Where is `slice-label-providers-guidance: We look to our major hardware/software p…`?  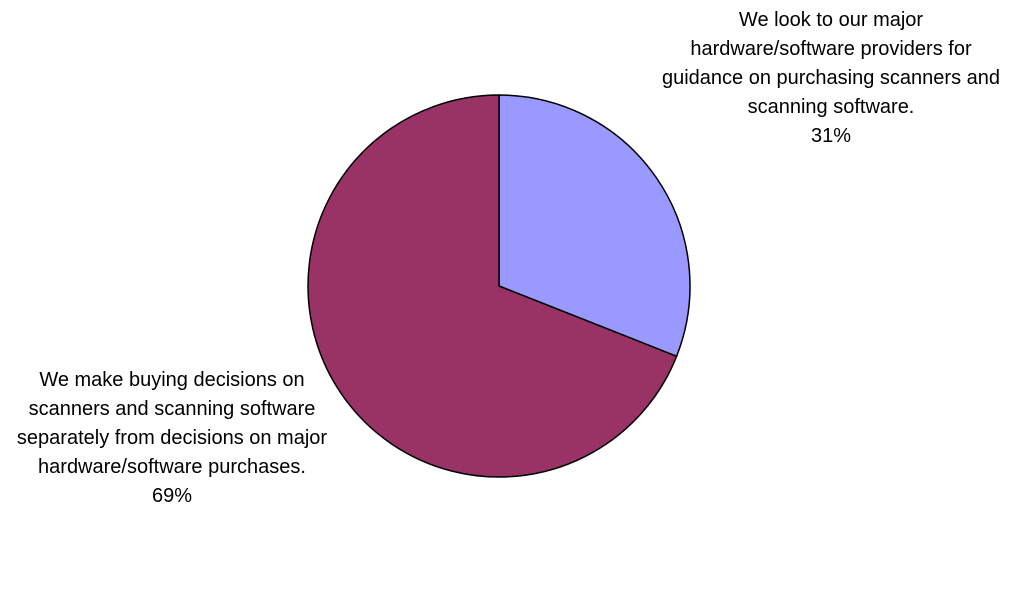
slice-label-providers-guidance: We look to our major hardware/software p… is located at coordinates (831, 78).